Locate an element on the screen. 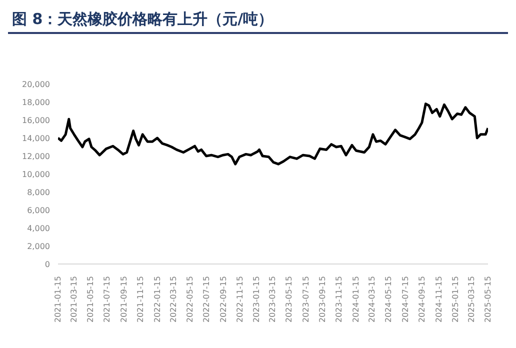 The height and width of the screenshot is (348, 516). y-tick-label: 10,000 is located at coordinates (36, 174).